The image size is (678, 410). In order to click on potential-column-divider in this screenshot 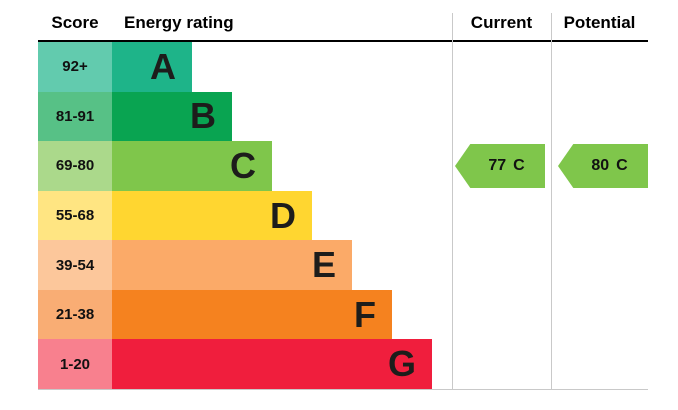, I will do `click(551, 201)`.